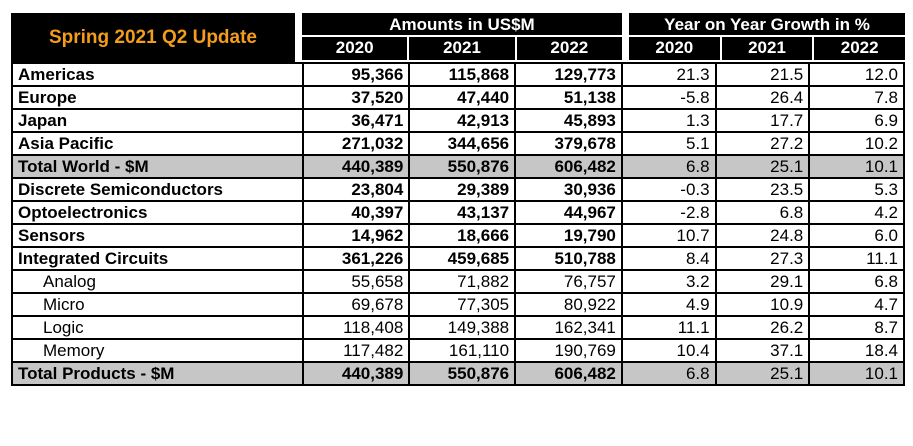 Image resolution: width=913 pixels, height=446 pixels. What do you see at coordinates (462, 350) in the screenshot?
I see `amount-2021-cell: 161,110` at bounding box center [462, 350].